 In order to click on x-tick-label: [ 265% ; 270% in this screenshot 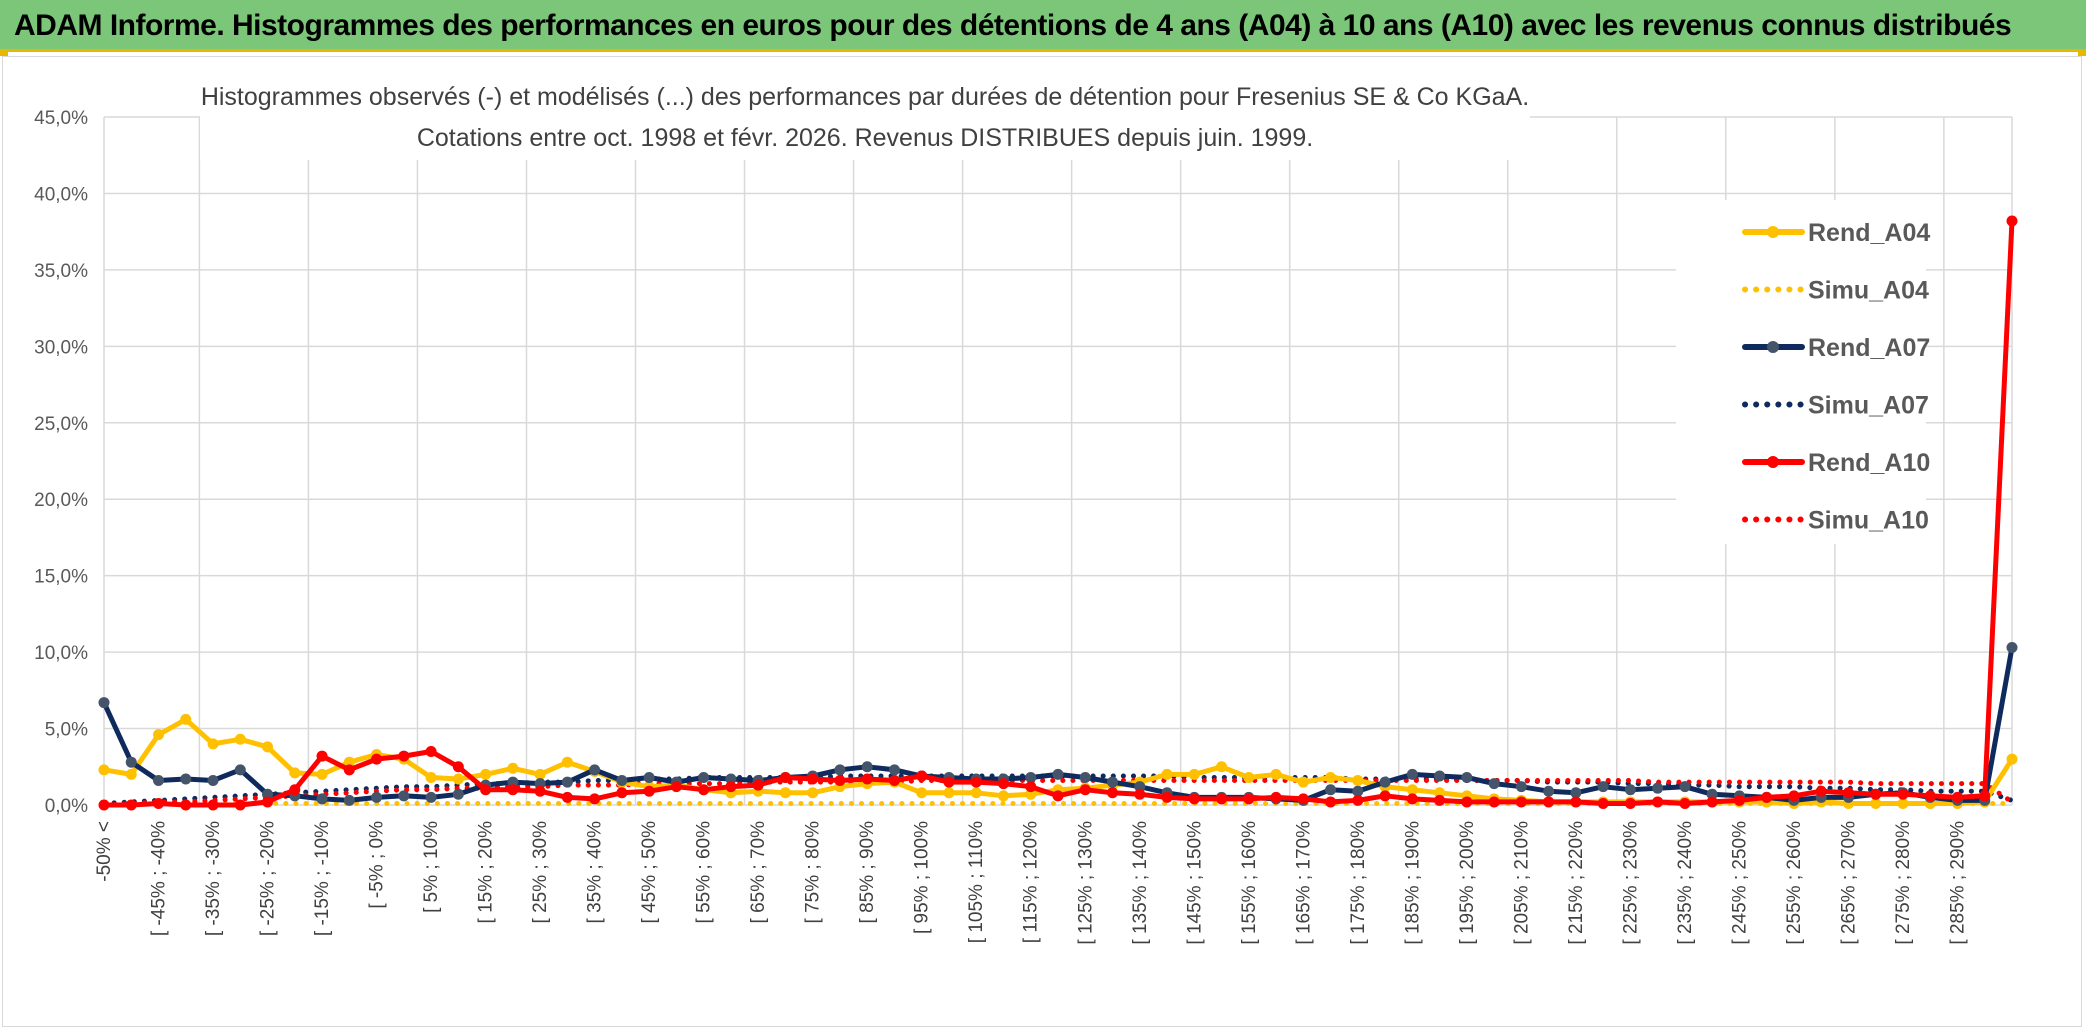, I will do `click(1848, 883)`.